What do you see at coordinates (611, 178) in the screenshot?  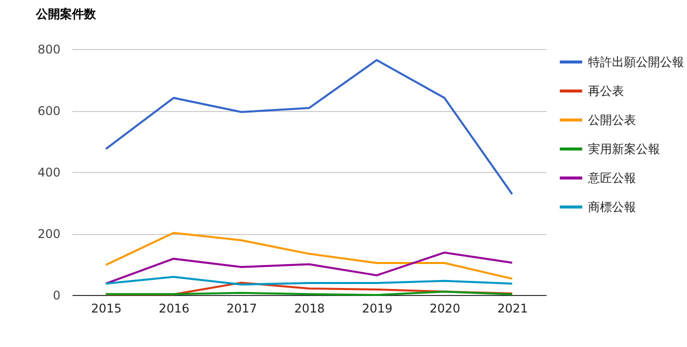 I see `legend-label: 意匠公報` at bounding box center [611, 178].